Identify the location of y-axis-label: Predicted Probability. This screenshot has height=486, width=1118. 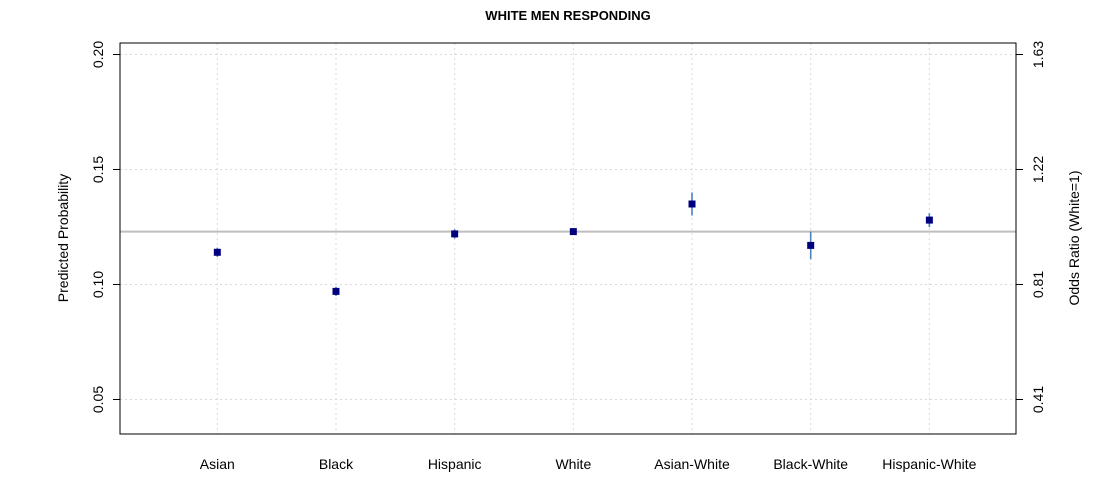
(63, 238).